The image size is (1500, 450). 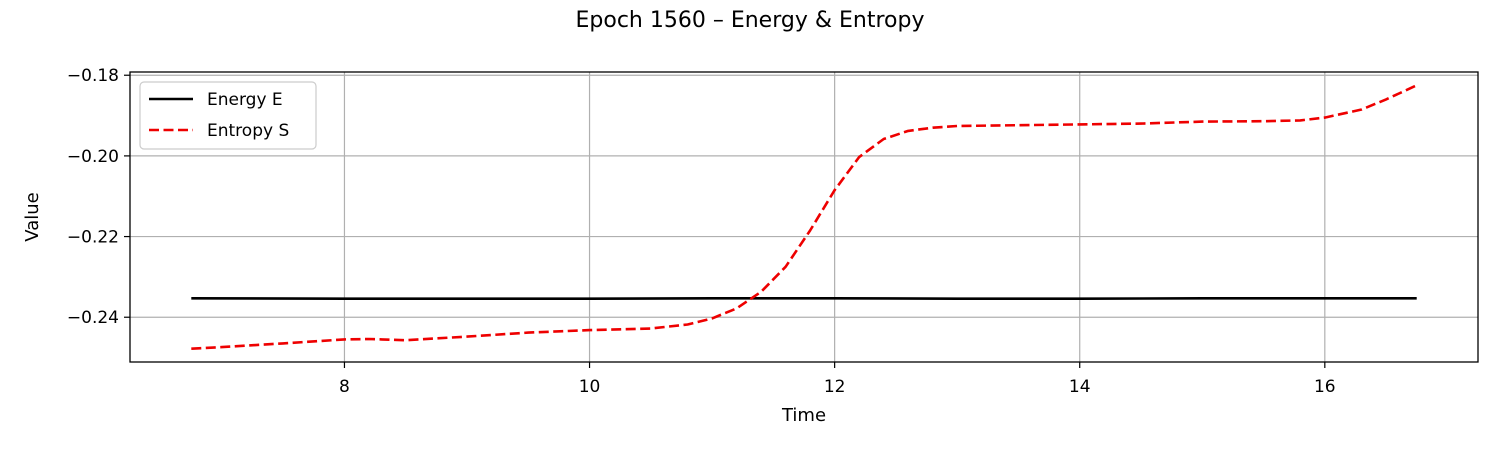 What do you see at coordinates (803, 415) in the screenshot?
I see `x-axis-label: Time` at bounding box center [803, 415].